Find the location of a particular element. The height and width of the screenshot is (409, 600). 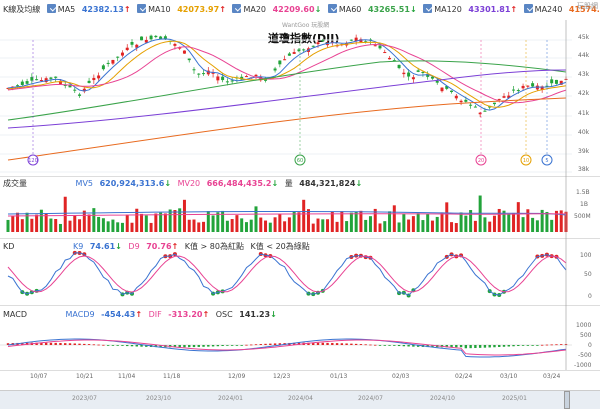

ma5-label: MA5 is located at coordinates (66, 9).